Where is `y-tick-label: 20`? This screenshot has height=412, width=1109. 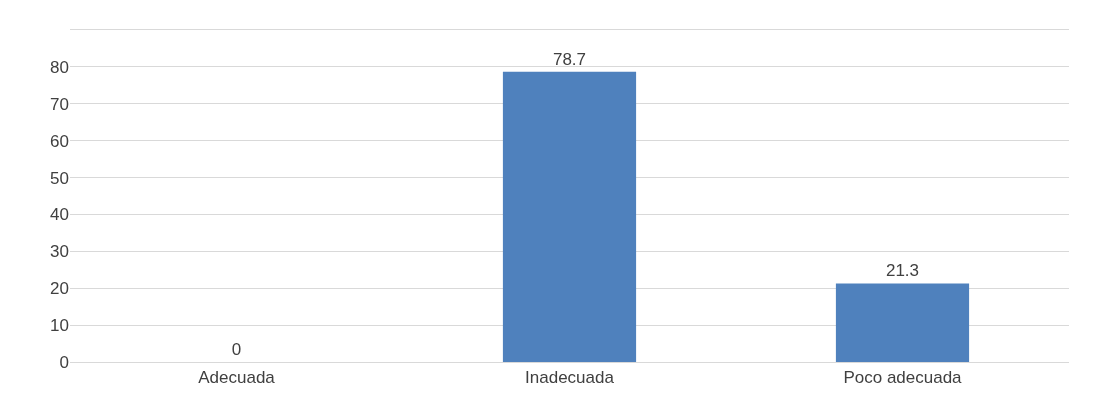
y-tick-label: 20 is located at coordinates (59, 289).